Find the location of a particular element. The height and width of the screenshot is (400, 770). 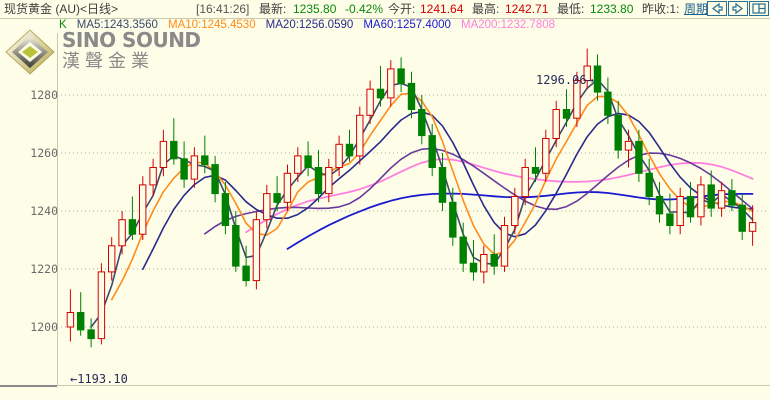

split-view-icon is located at coordinates (759, 8).